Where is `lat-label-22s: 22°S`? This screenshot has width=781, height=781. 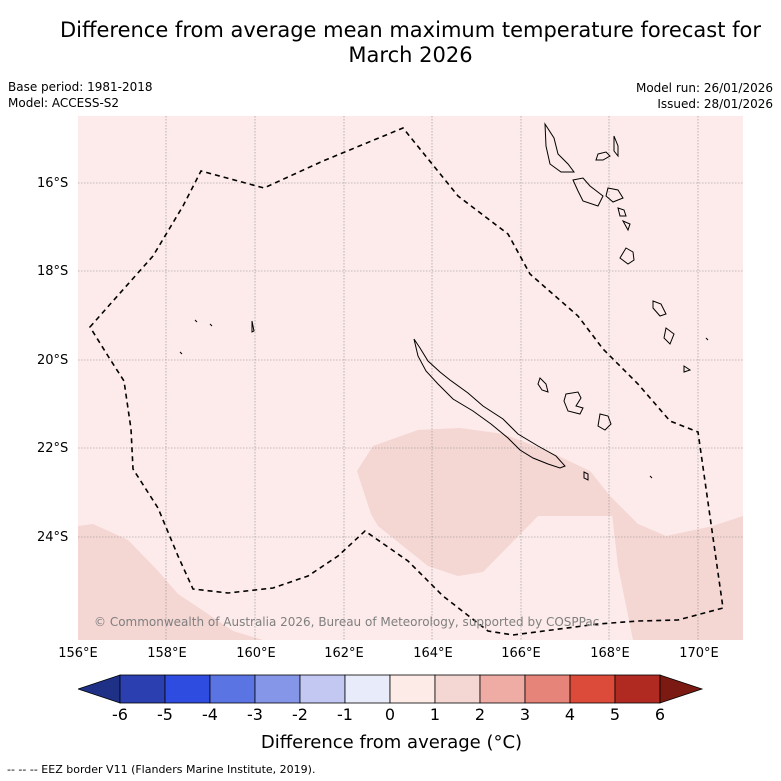
lat-label-22s: 22°S is located at coordinates (53, 448).